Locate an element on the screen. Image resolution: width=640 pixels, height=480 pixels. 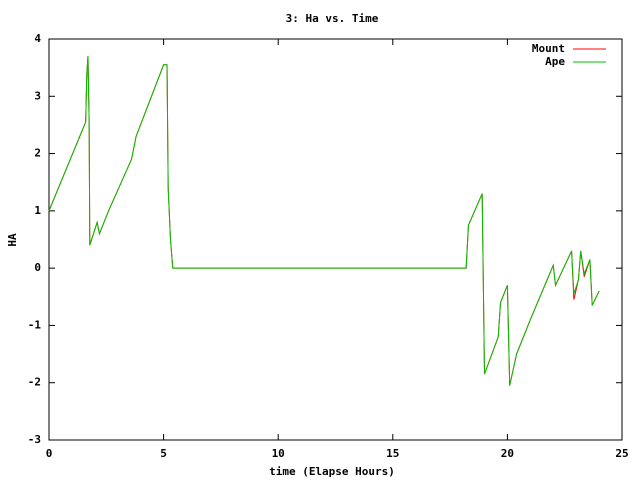
y-tick-label: 3 is located at coordinates (37, 95).